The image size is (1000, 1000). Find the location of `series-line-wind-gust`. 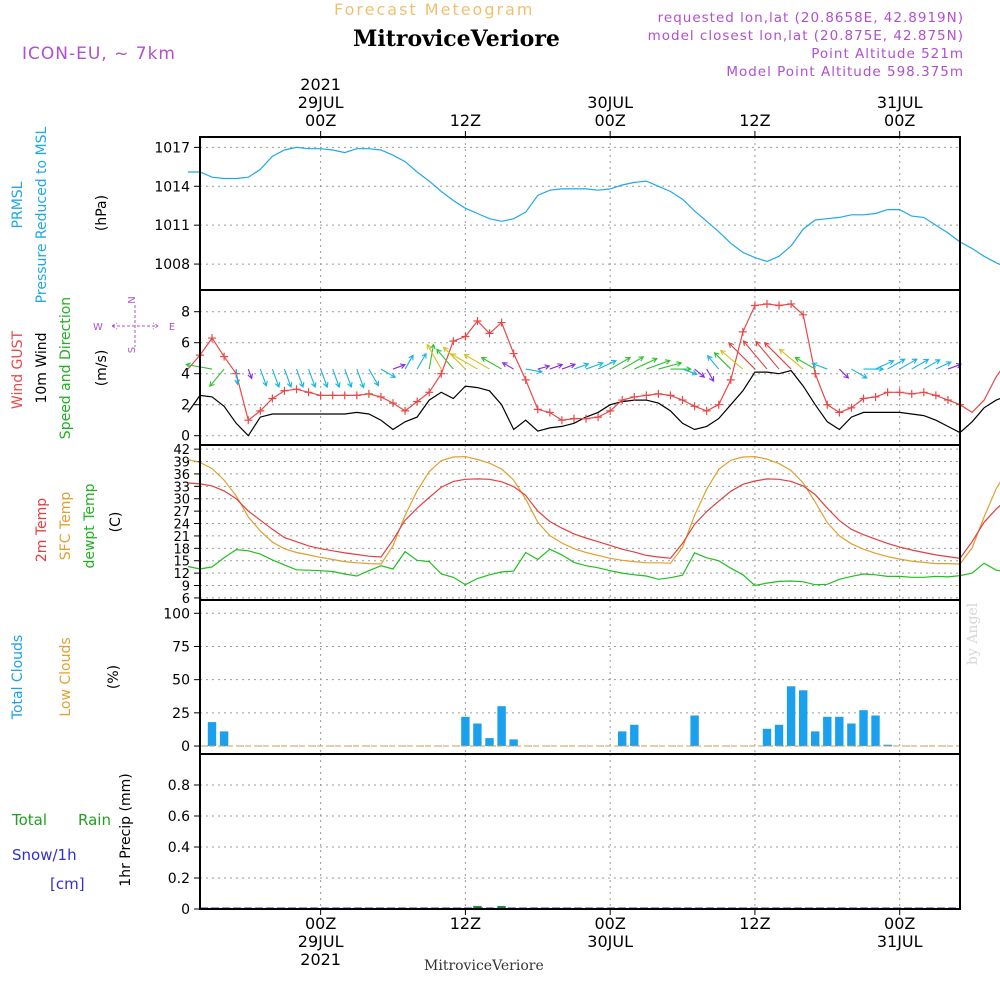

series-line-wind-gust is located at coordinates (593, 362).